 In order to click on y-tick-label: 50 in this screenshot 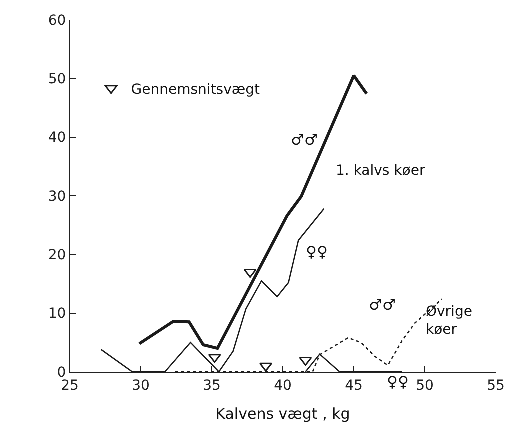, I will do `click(57, 80)`.